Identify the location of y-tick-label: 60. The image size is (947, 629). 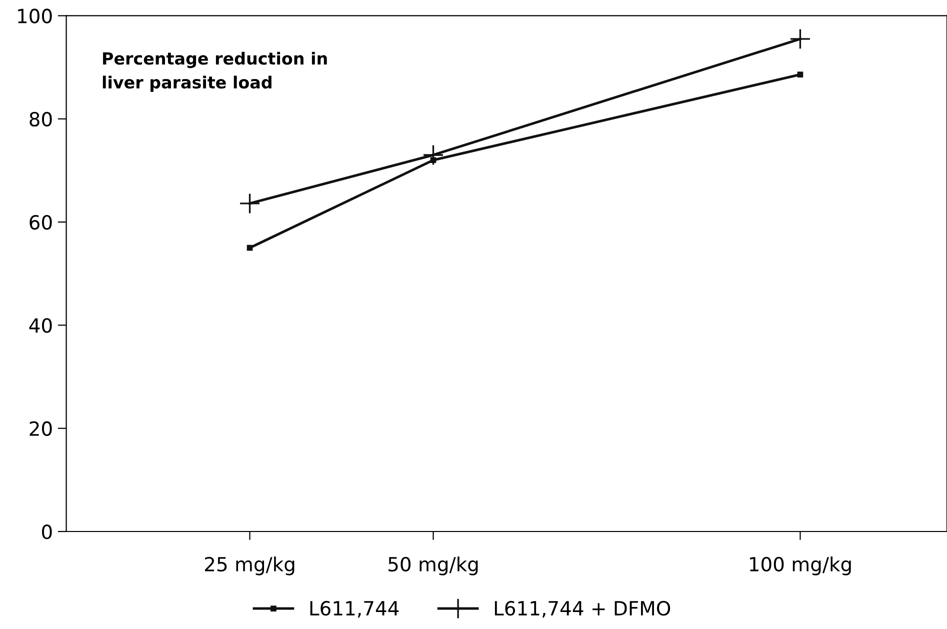
(41, 222).